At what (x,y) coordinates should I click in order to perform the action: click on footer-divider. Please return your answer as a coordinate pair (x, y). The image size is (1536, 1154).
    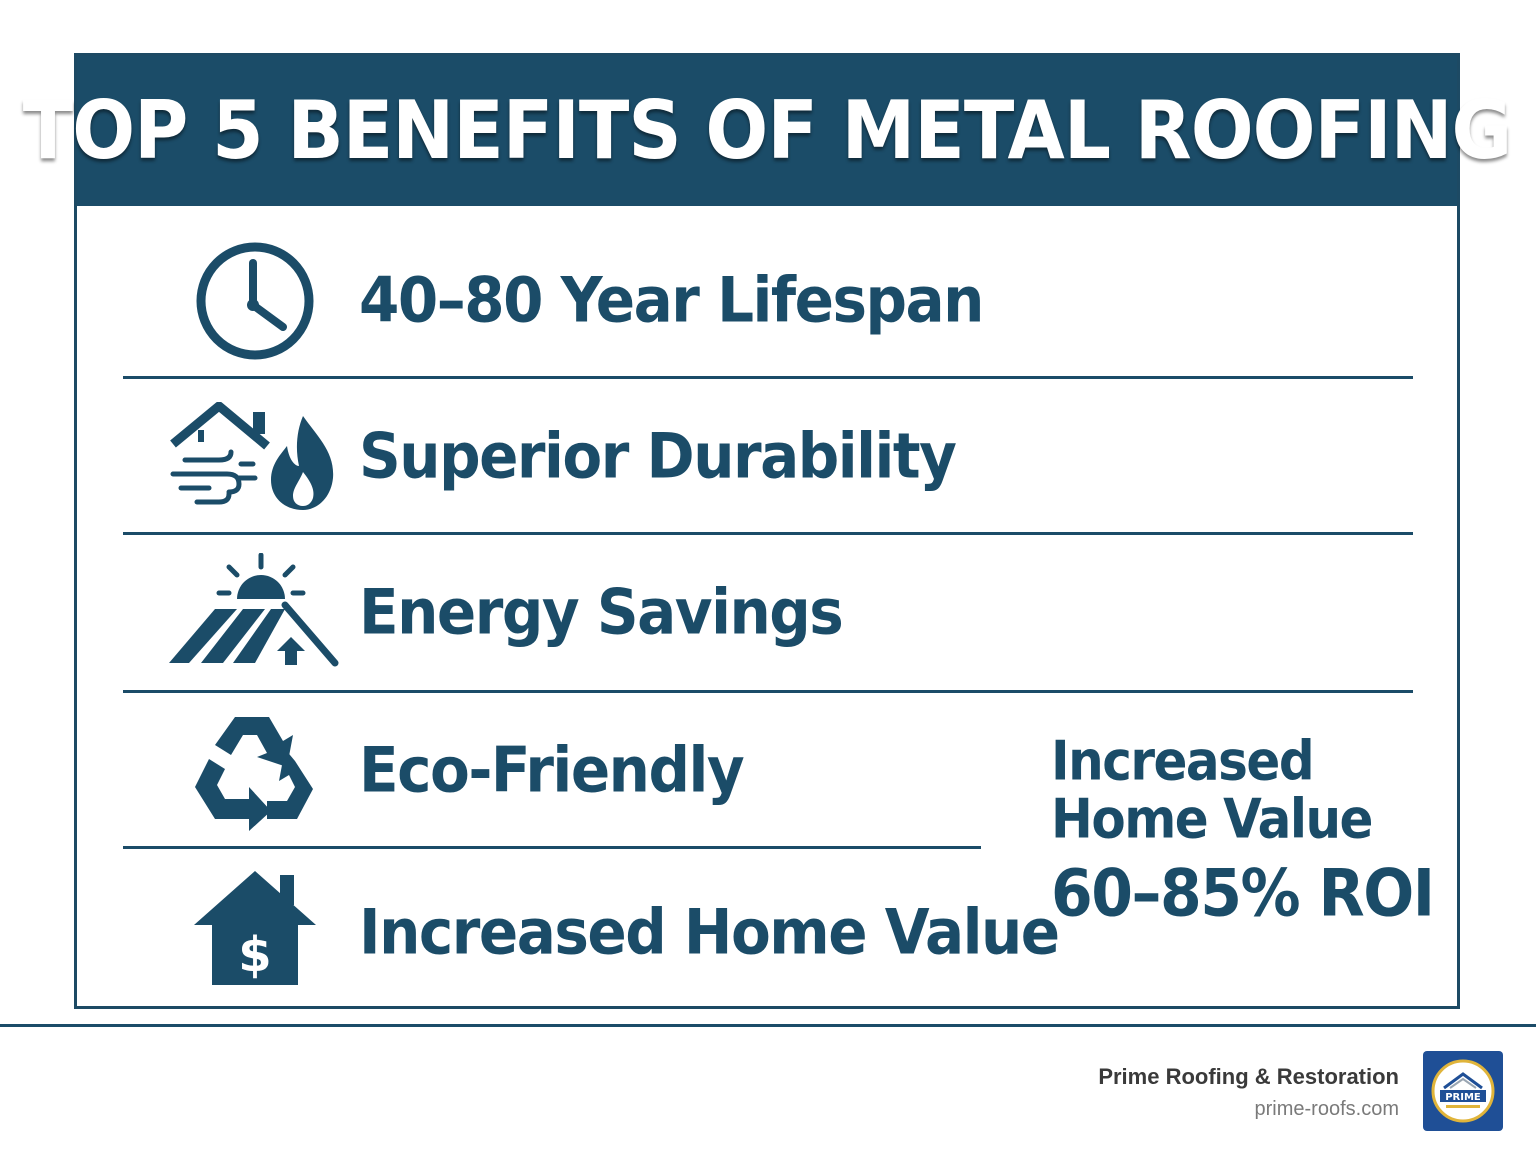
    Looking at the image, I should click on (768, 1025).